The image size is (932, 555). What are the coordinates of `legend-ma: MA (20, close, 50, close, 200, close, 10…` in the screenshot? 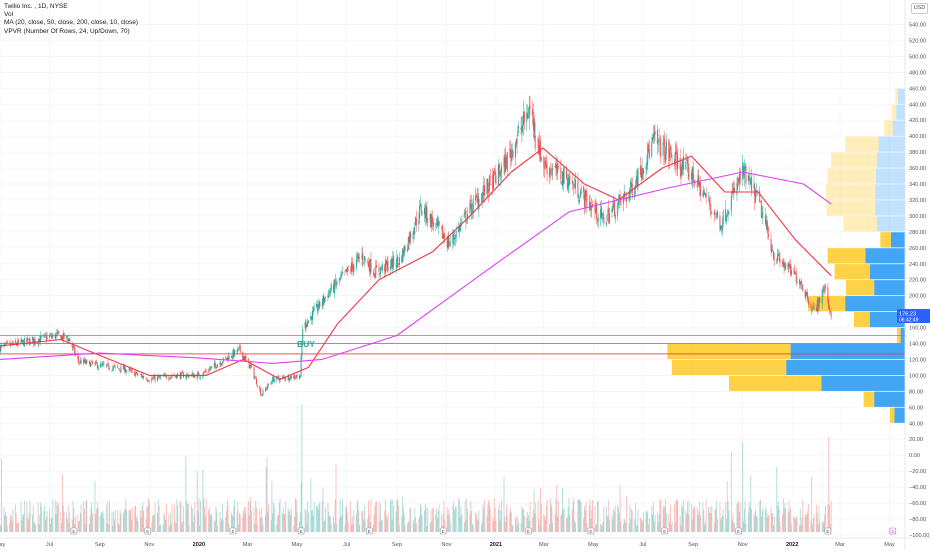 It's located at (71, 23).